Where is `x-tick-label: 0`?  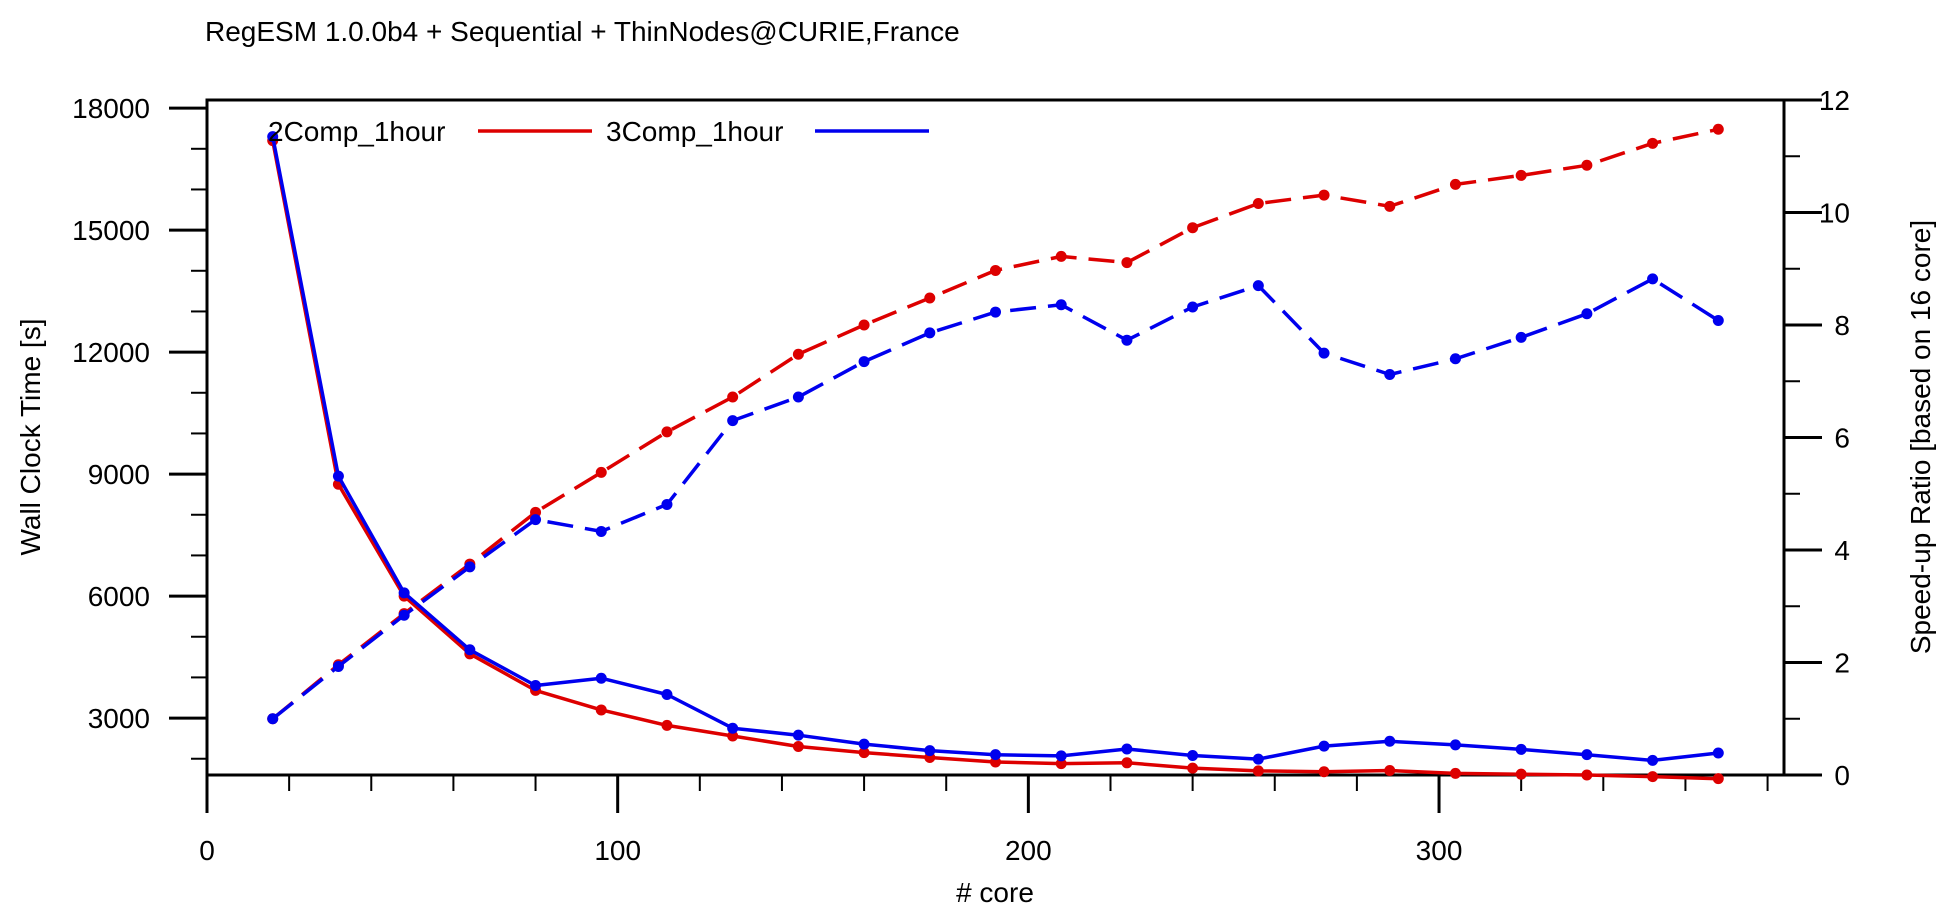
x-tick-label: 0 is located at coordinates (207, 850).